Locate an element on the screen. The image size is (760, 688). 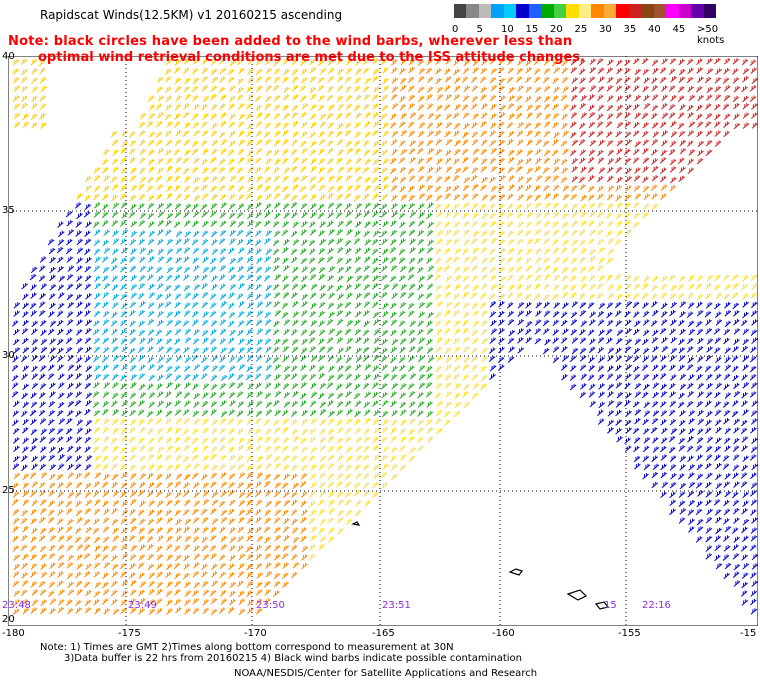
legend-tick-label: 0 is located at coordinates (455, 29).